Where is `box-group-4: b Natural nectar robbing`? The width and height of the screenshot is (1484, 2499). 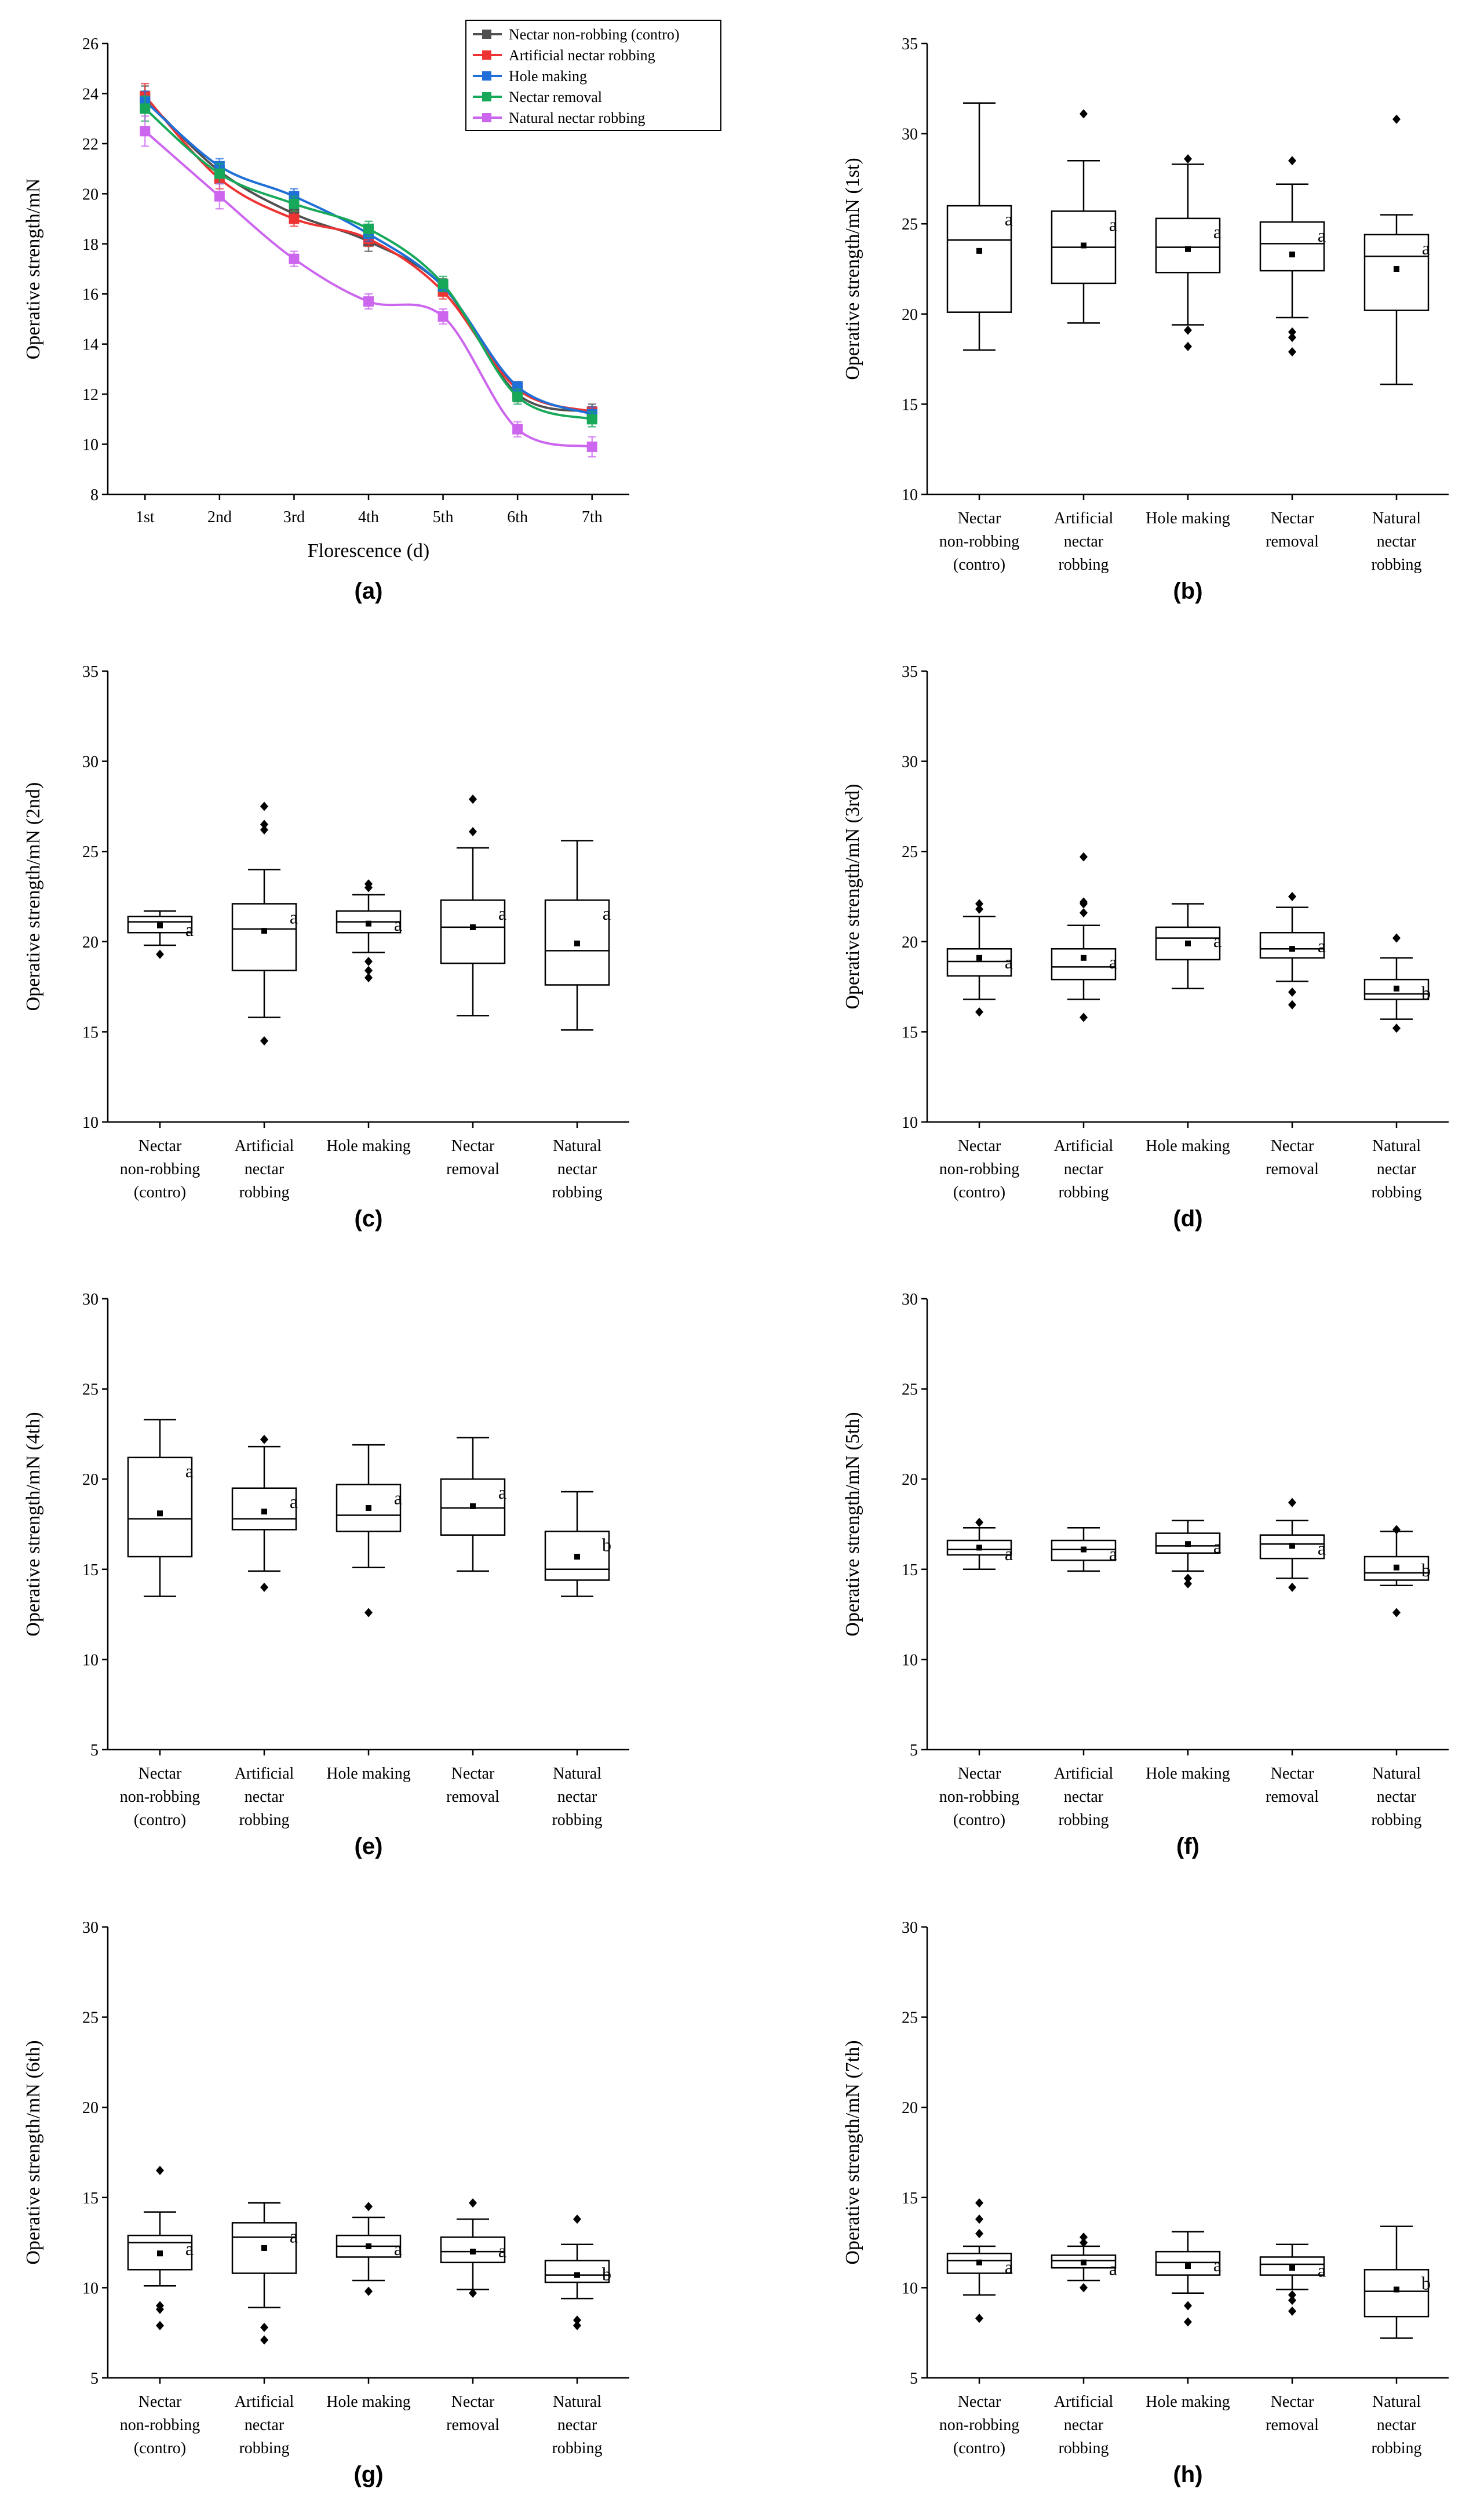 box-group-4: b Natural nectar robbing is located at coordinates (577, 1660).